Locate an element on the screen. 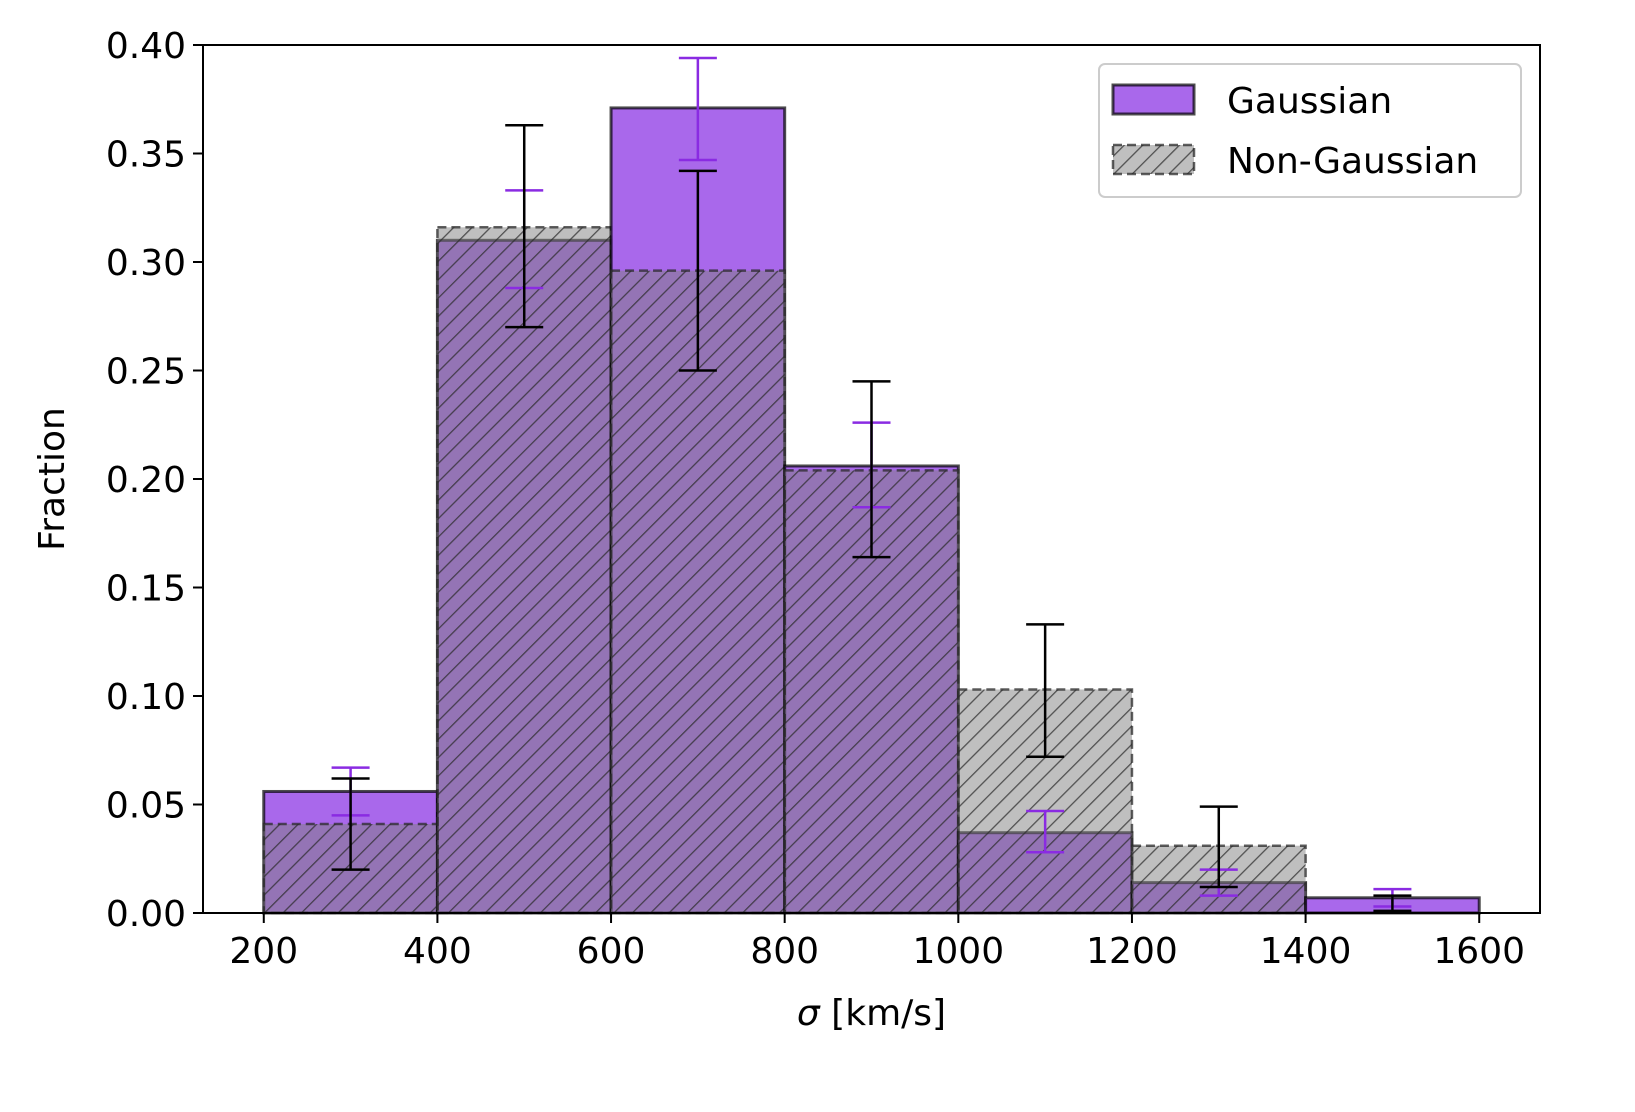  x-axis-label: σ [km/s] is located at coordinates (871, 1013).